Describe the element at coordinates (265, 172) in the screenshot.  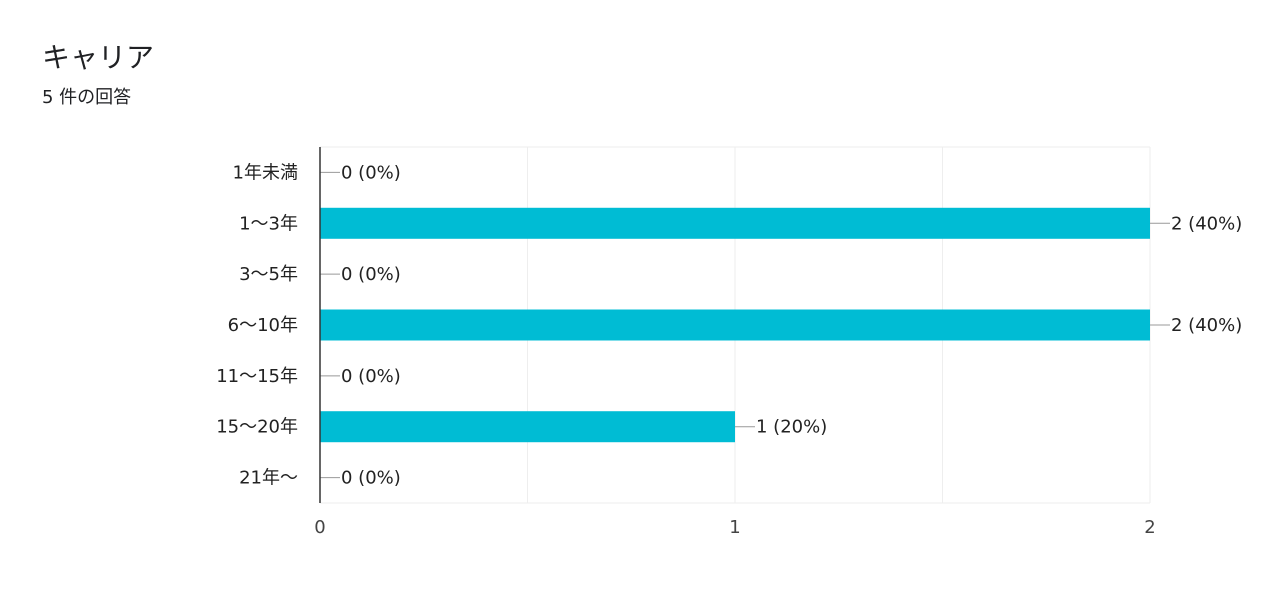
I see `category-label: 1年未満` at that location.